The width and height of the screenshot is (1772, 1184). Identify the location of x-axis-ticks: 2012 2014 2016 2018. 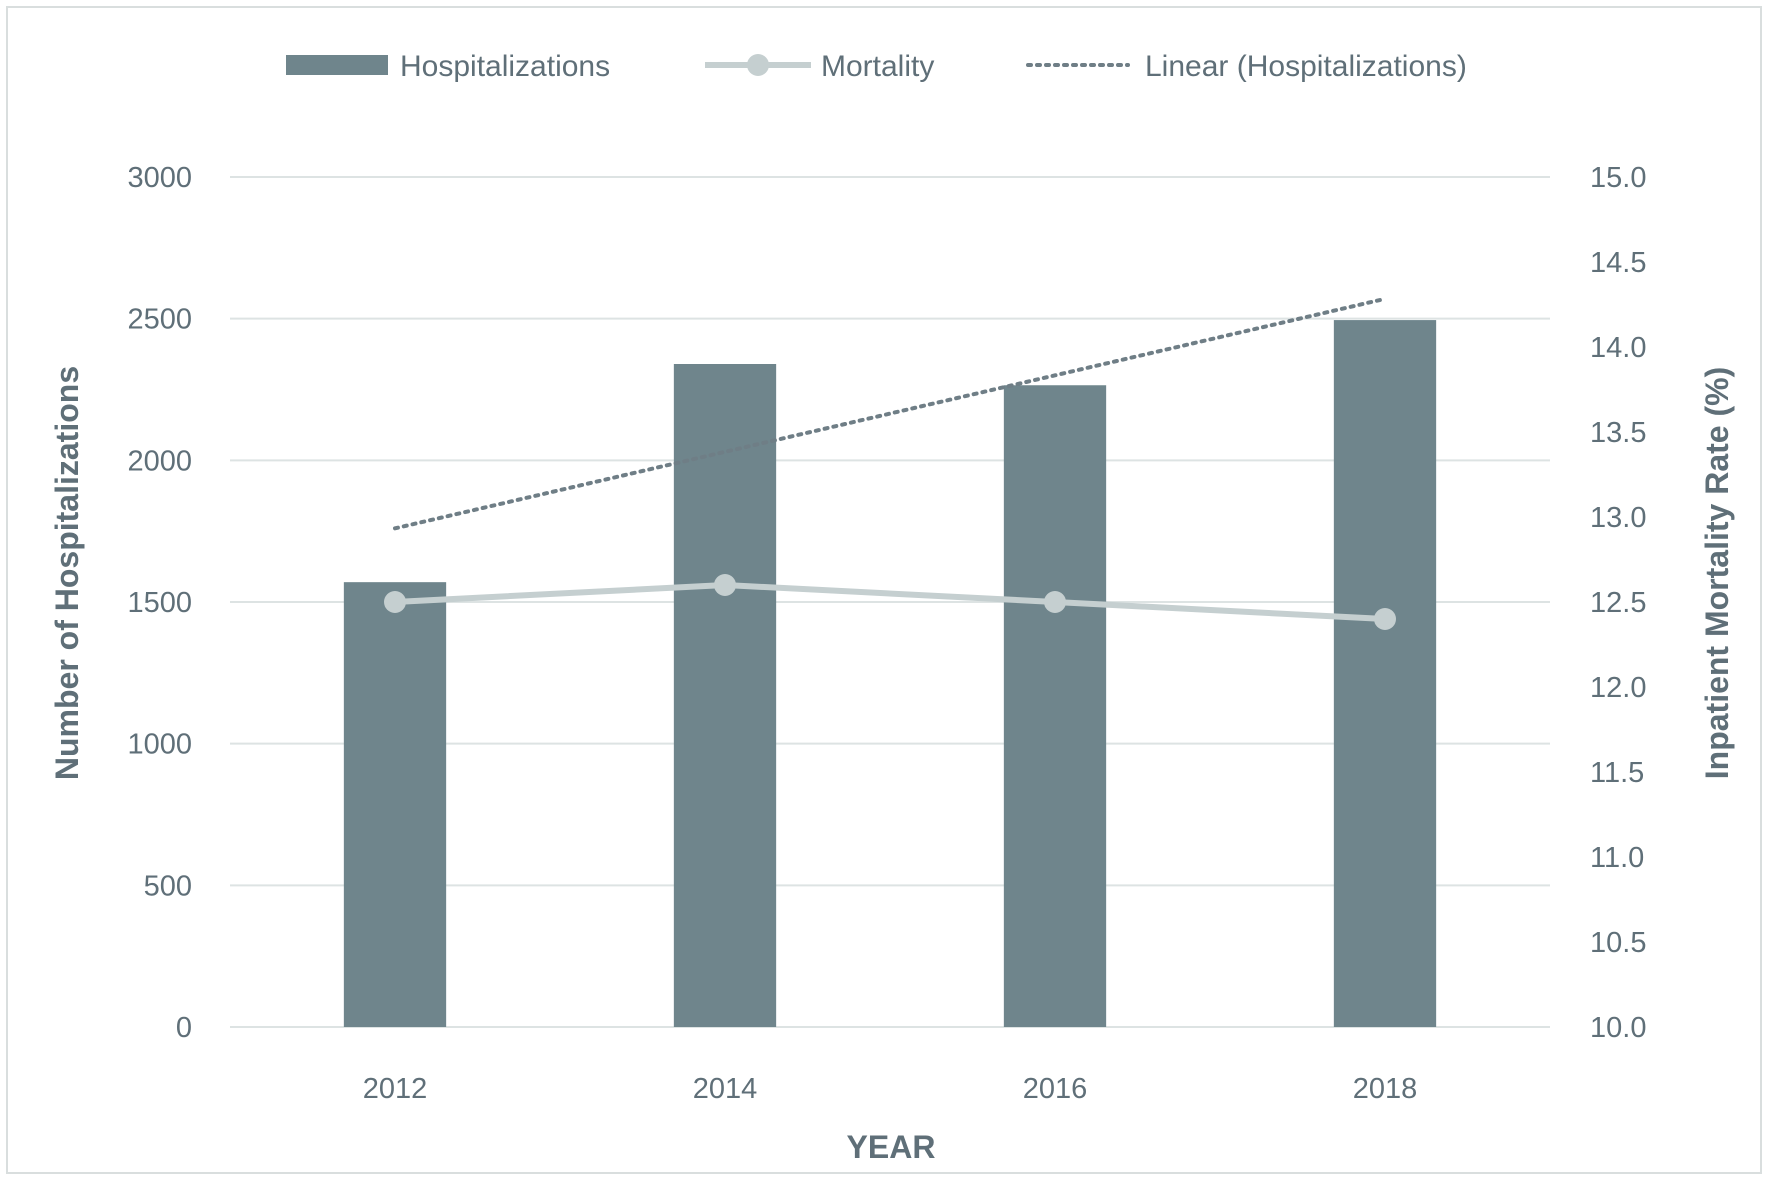
(890, 1089).